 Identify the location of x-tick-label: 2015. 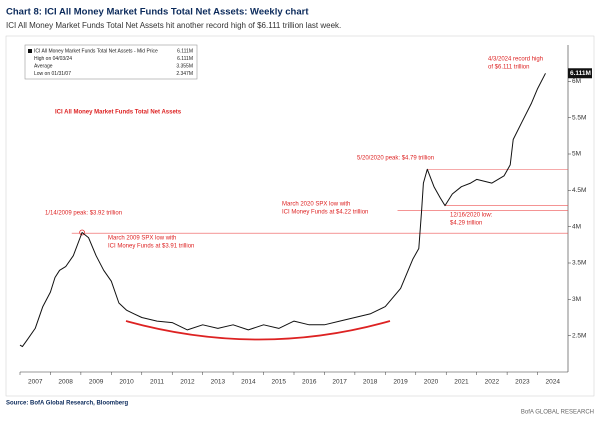
(279, 382).